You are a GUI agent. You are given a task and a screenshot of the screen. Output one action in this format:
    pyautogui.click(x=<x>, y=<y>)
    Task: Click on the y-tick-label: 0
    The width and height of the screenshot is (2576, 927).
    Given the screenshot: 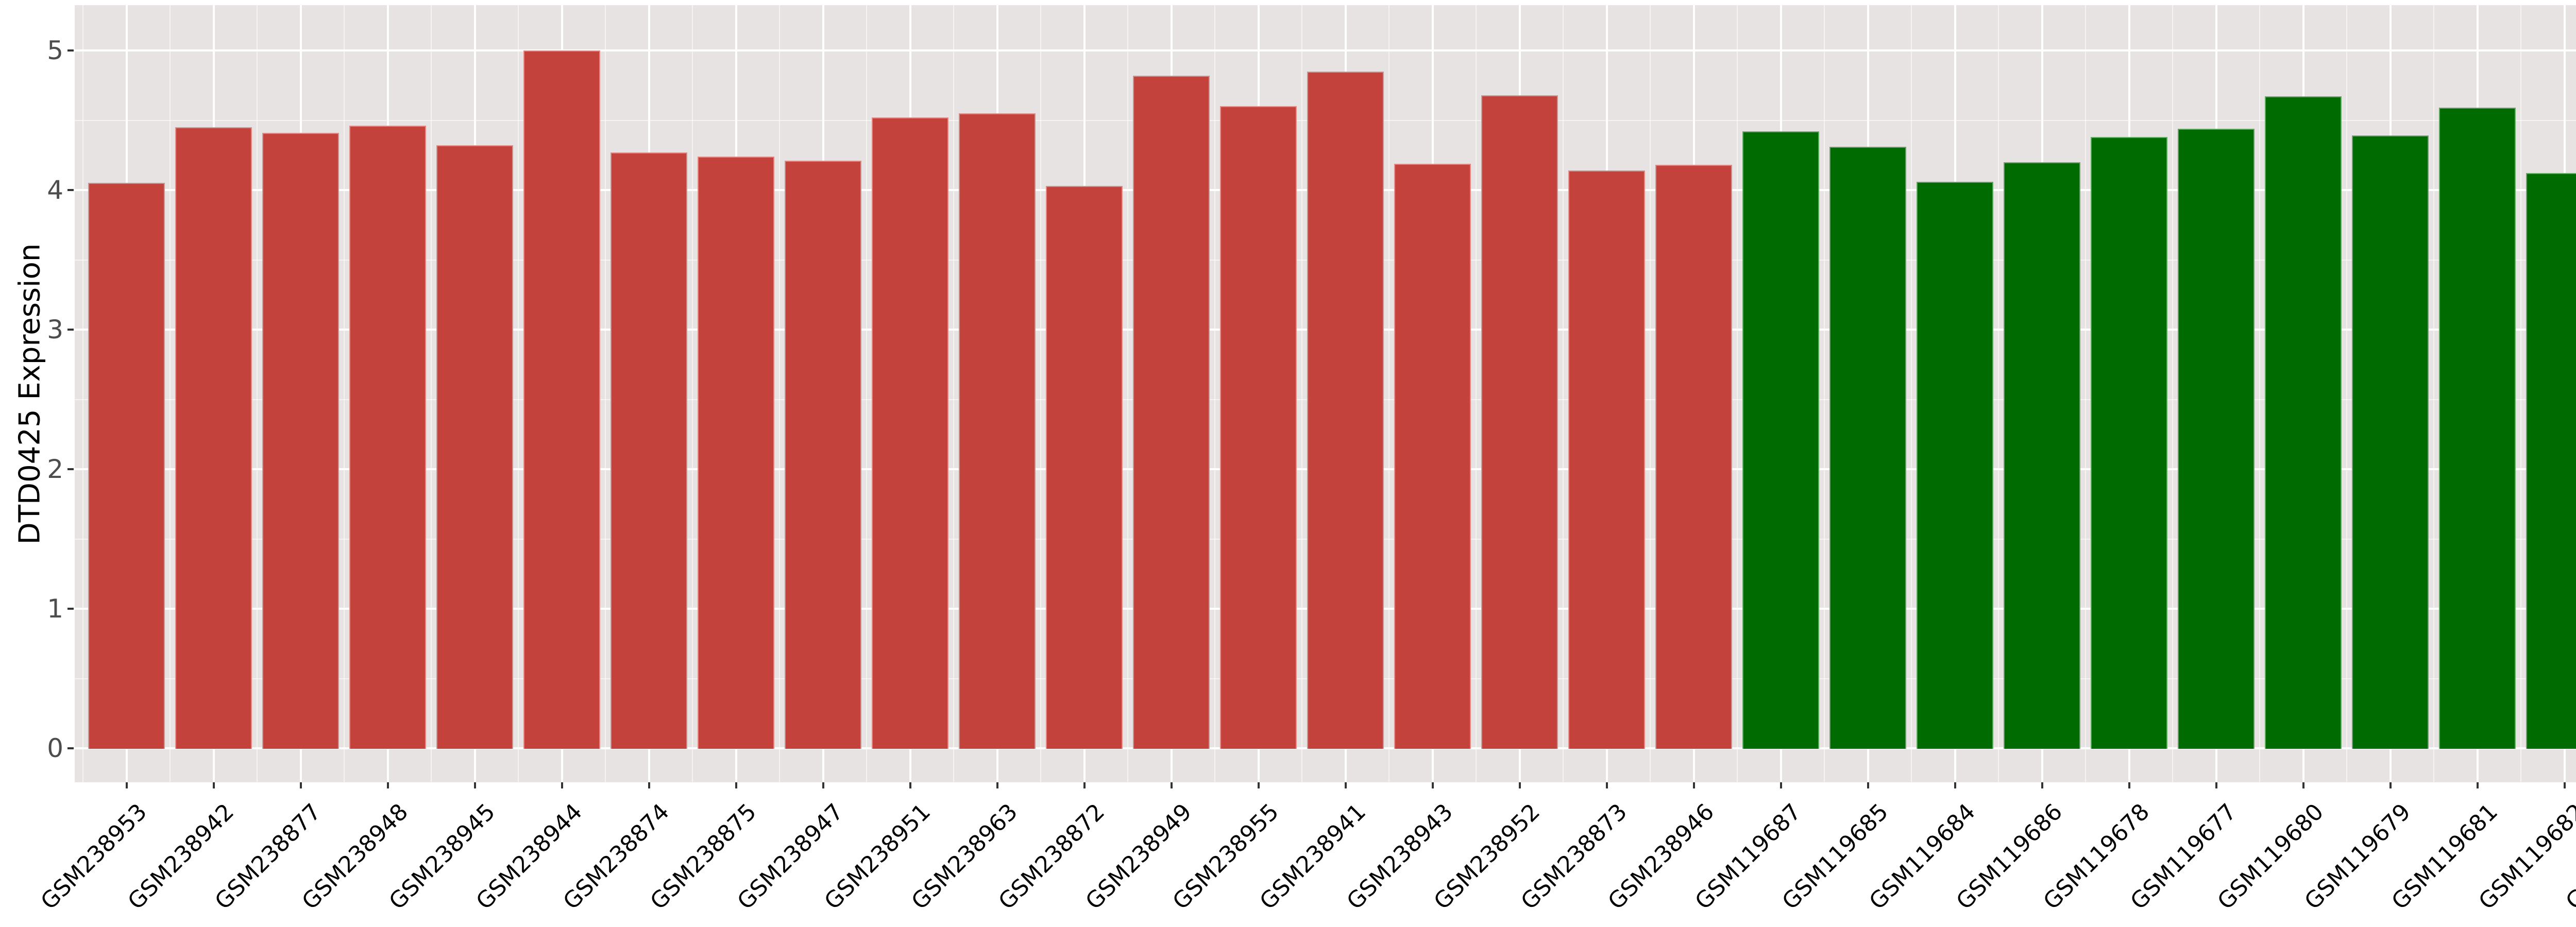 What is the action you would take?
    pyautogui.click(x=55, y=748)
    